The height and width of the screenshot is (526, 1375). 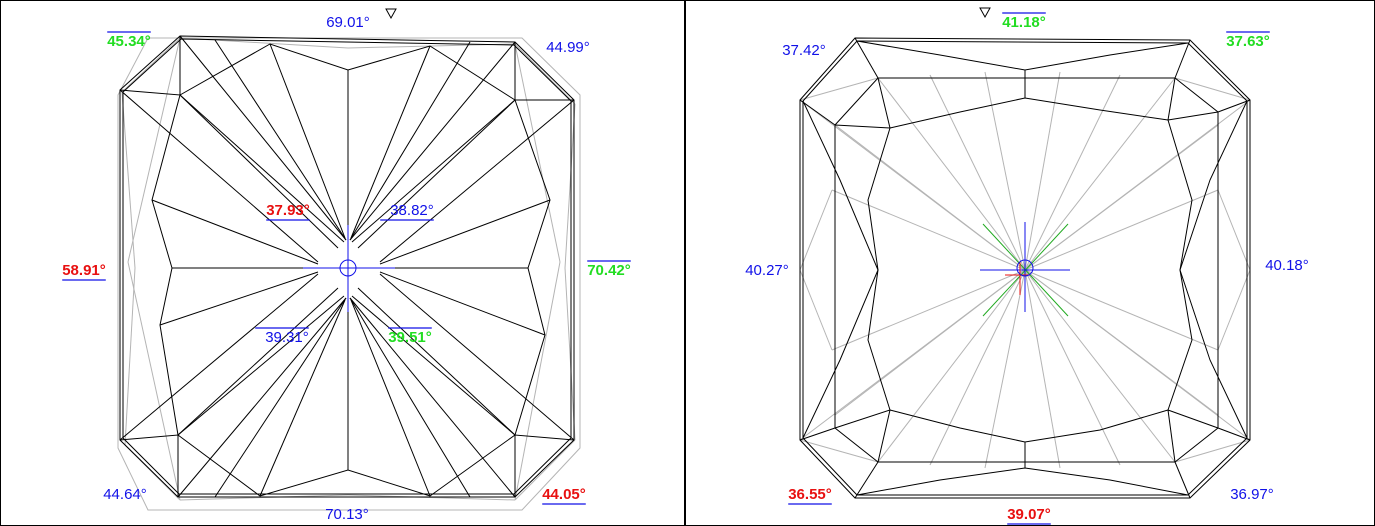 I want to click on angle-label: 39.07°, so click(x=1029, y=514).